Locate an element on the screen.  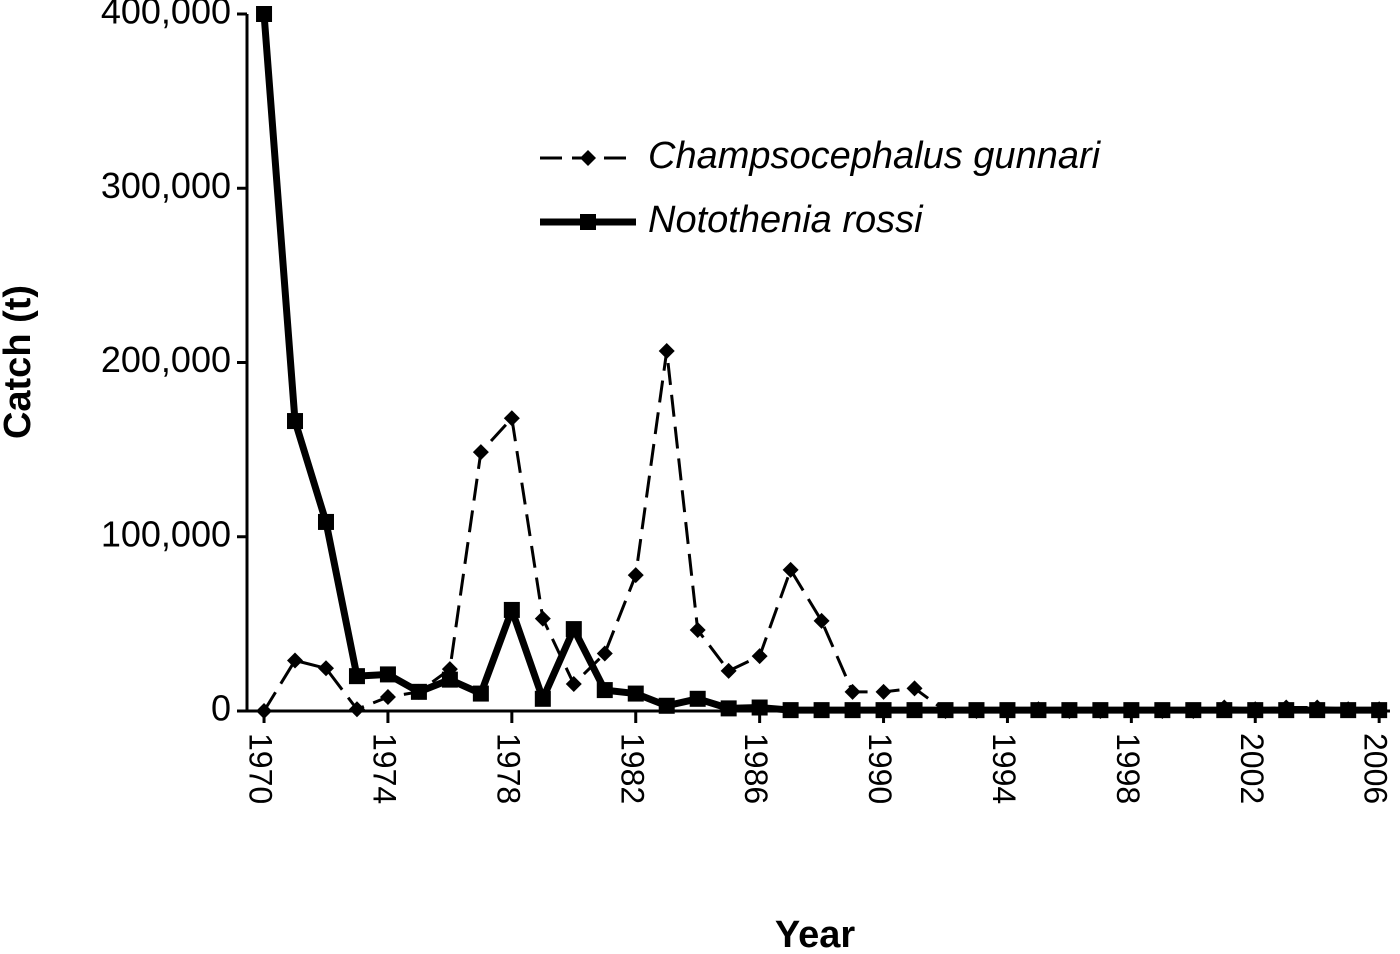
x-tick-label: 1970 is located at coordinates (261, 768).